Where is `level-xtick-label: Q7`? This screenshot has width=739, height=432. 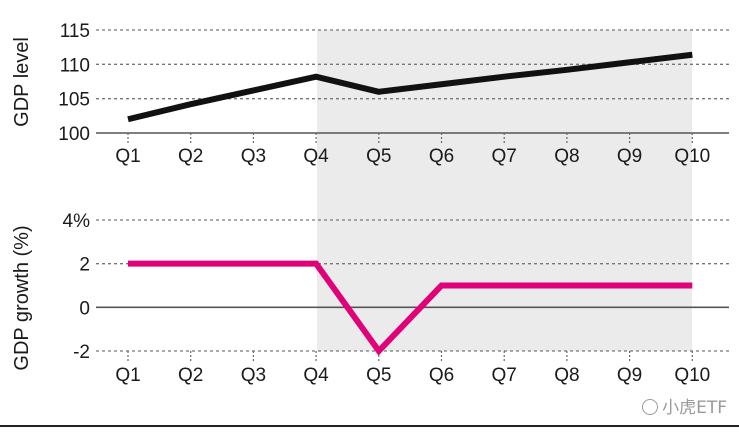
level-xtick-label: Q7 is located at coordinates (504, 156).